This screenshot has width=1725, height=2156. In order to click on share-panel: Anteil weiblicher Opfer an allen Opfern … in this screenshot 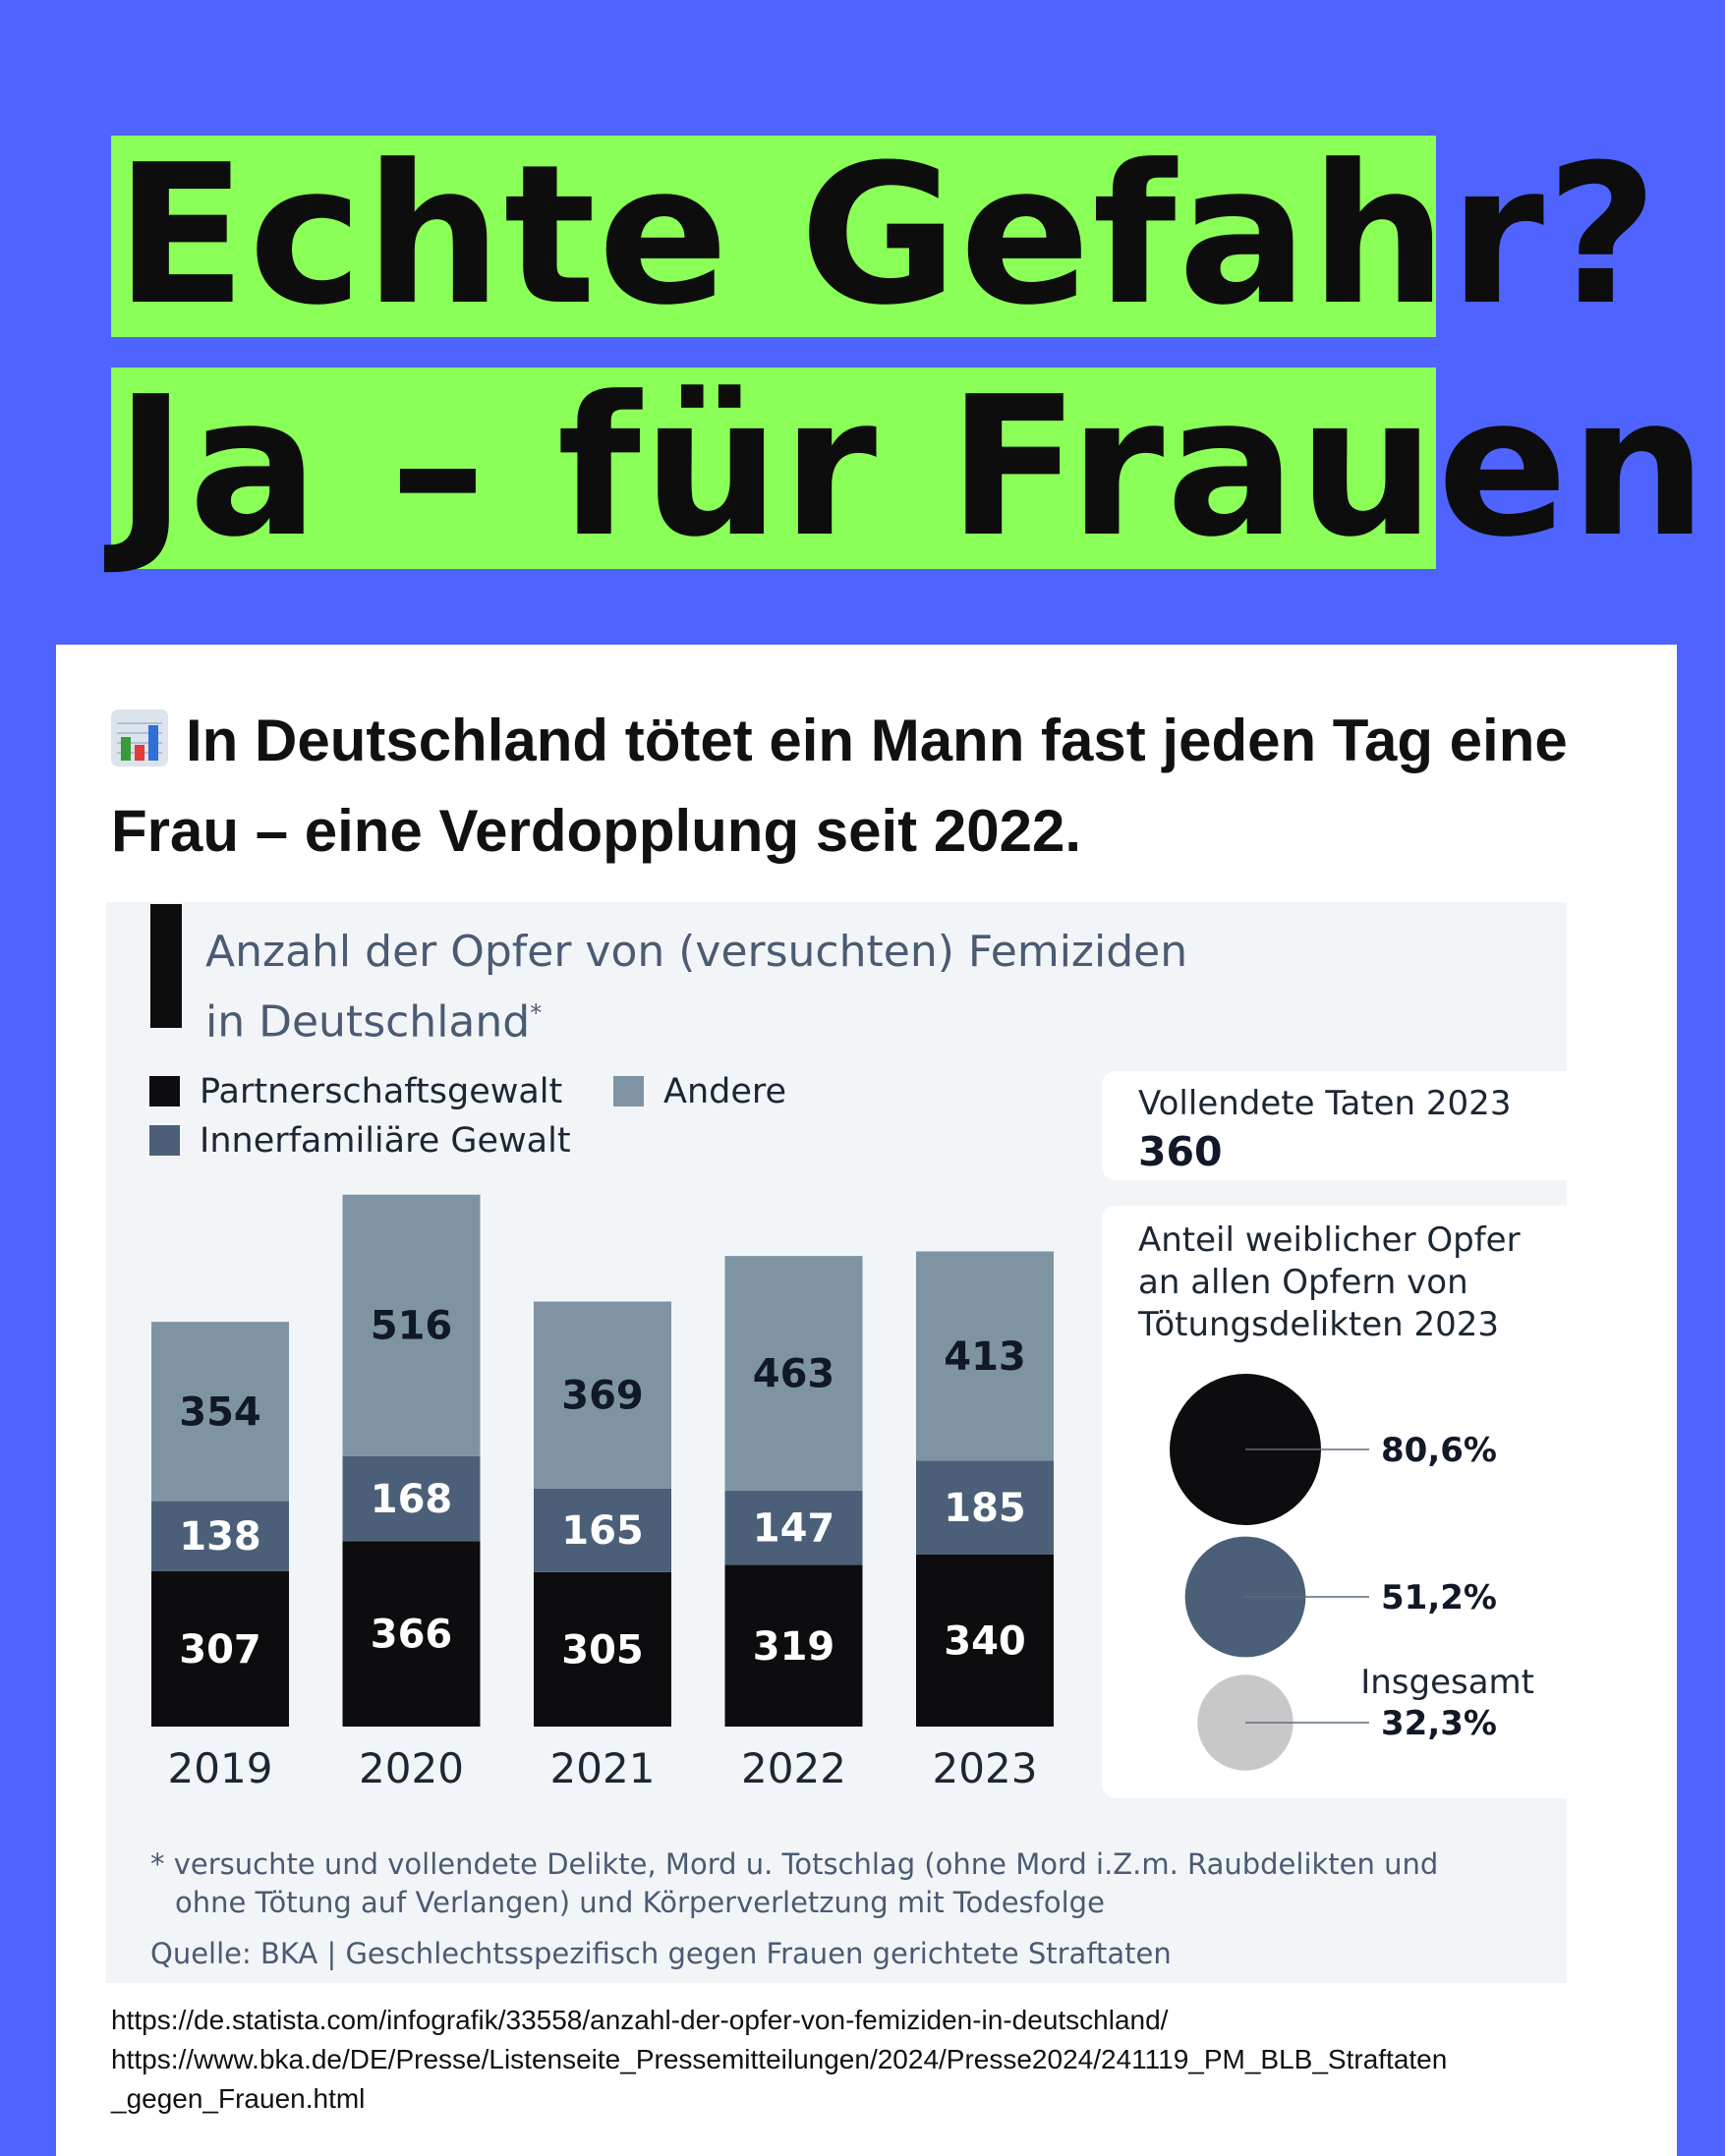, I will do `click(1334, 1502)`.